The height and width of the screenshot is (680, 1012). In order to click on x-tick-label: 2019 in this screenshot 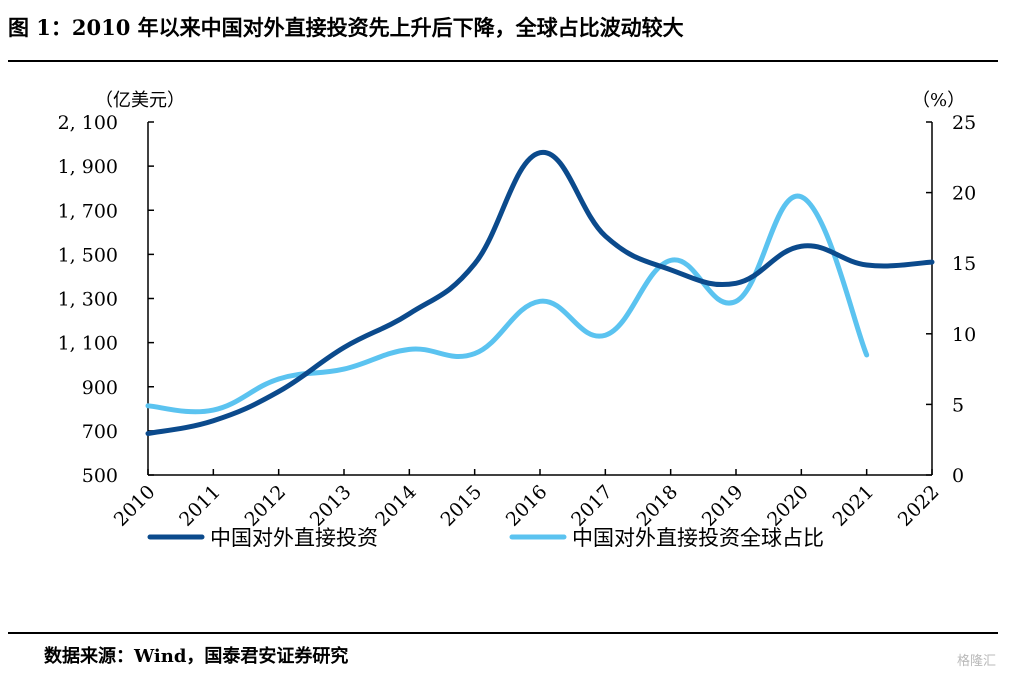, I will do `click(723, 506)`.